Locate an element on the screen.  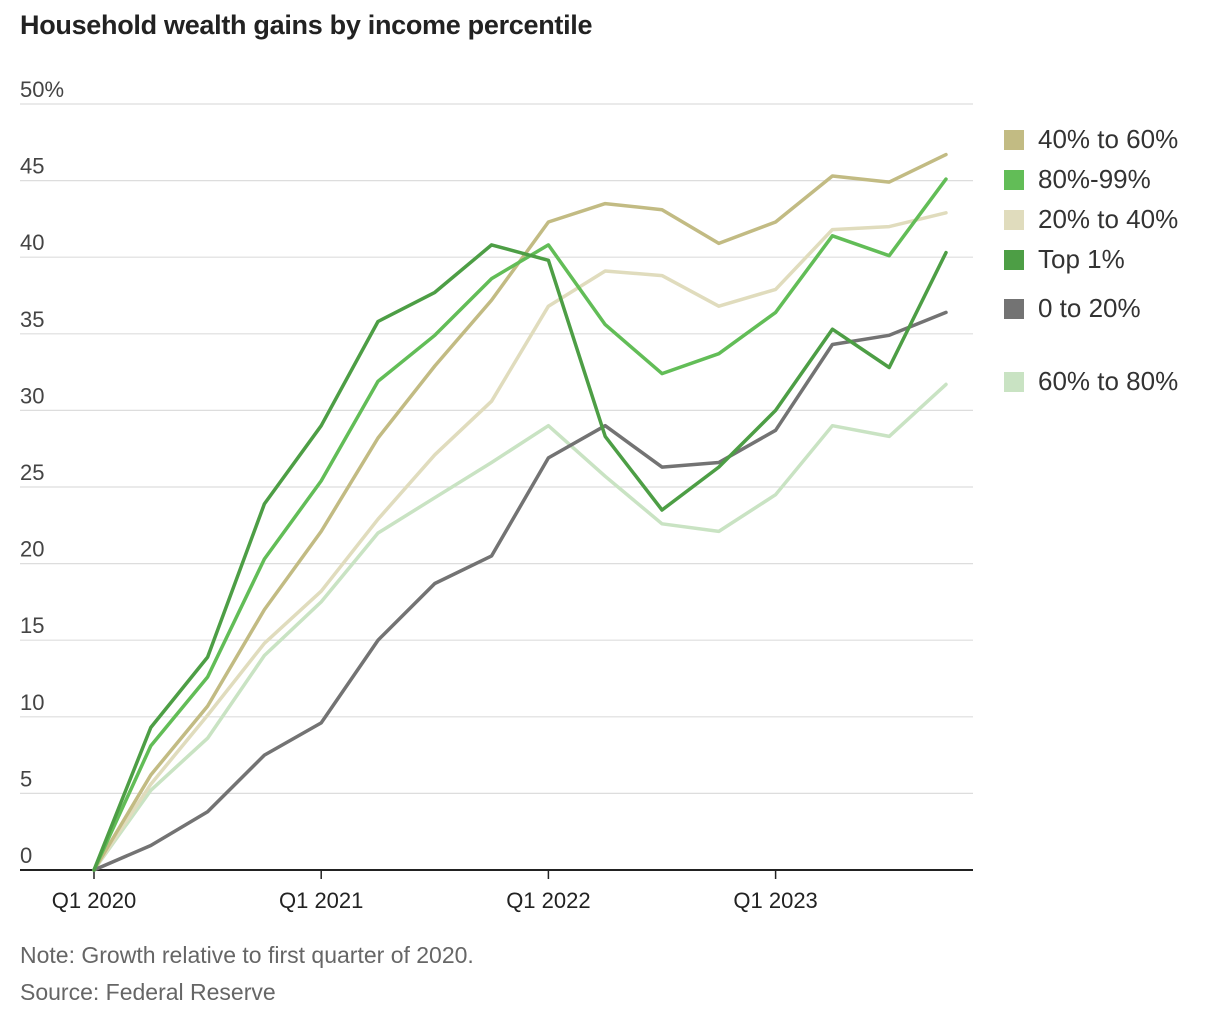
legend-item-top-1: Top 1% is located at coordinates (1064, 259).